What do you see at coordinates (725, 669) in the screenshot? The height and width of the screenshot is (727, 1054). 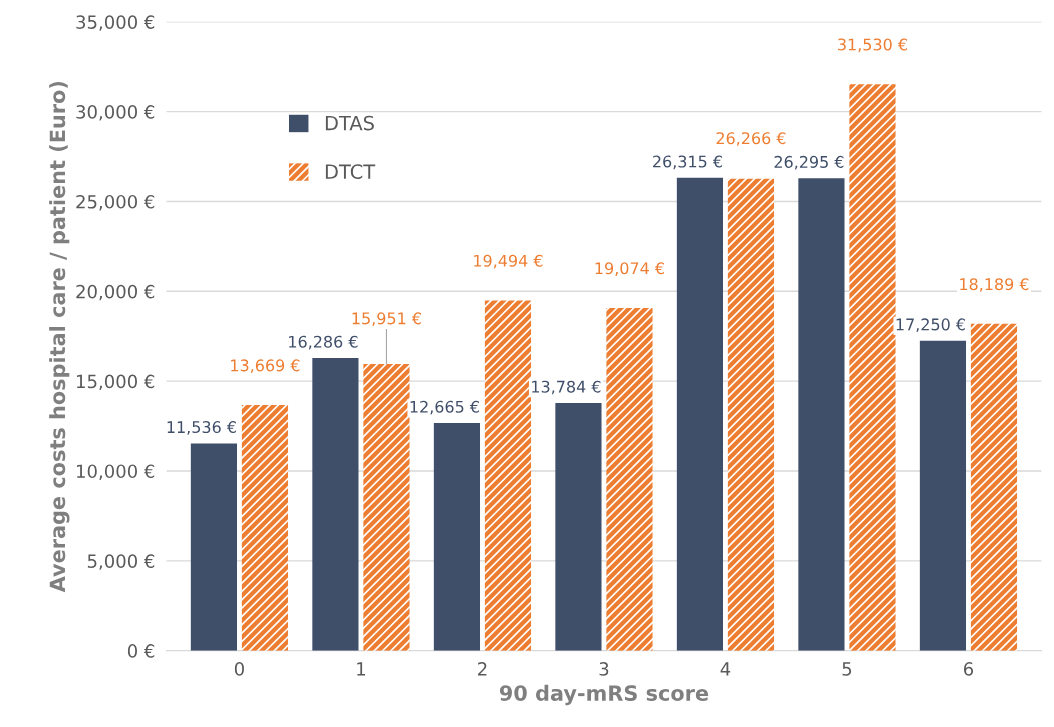 I see `x-tick-label: 4` at bounding box center [725, 669].